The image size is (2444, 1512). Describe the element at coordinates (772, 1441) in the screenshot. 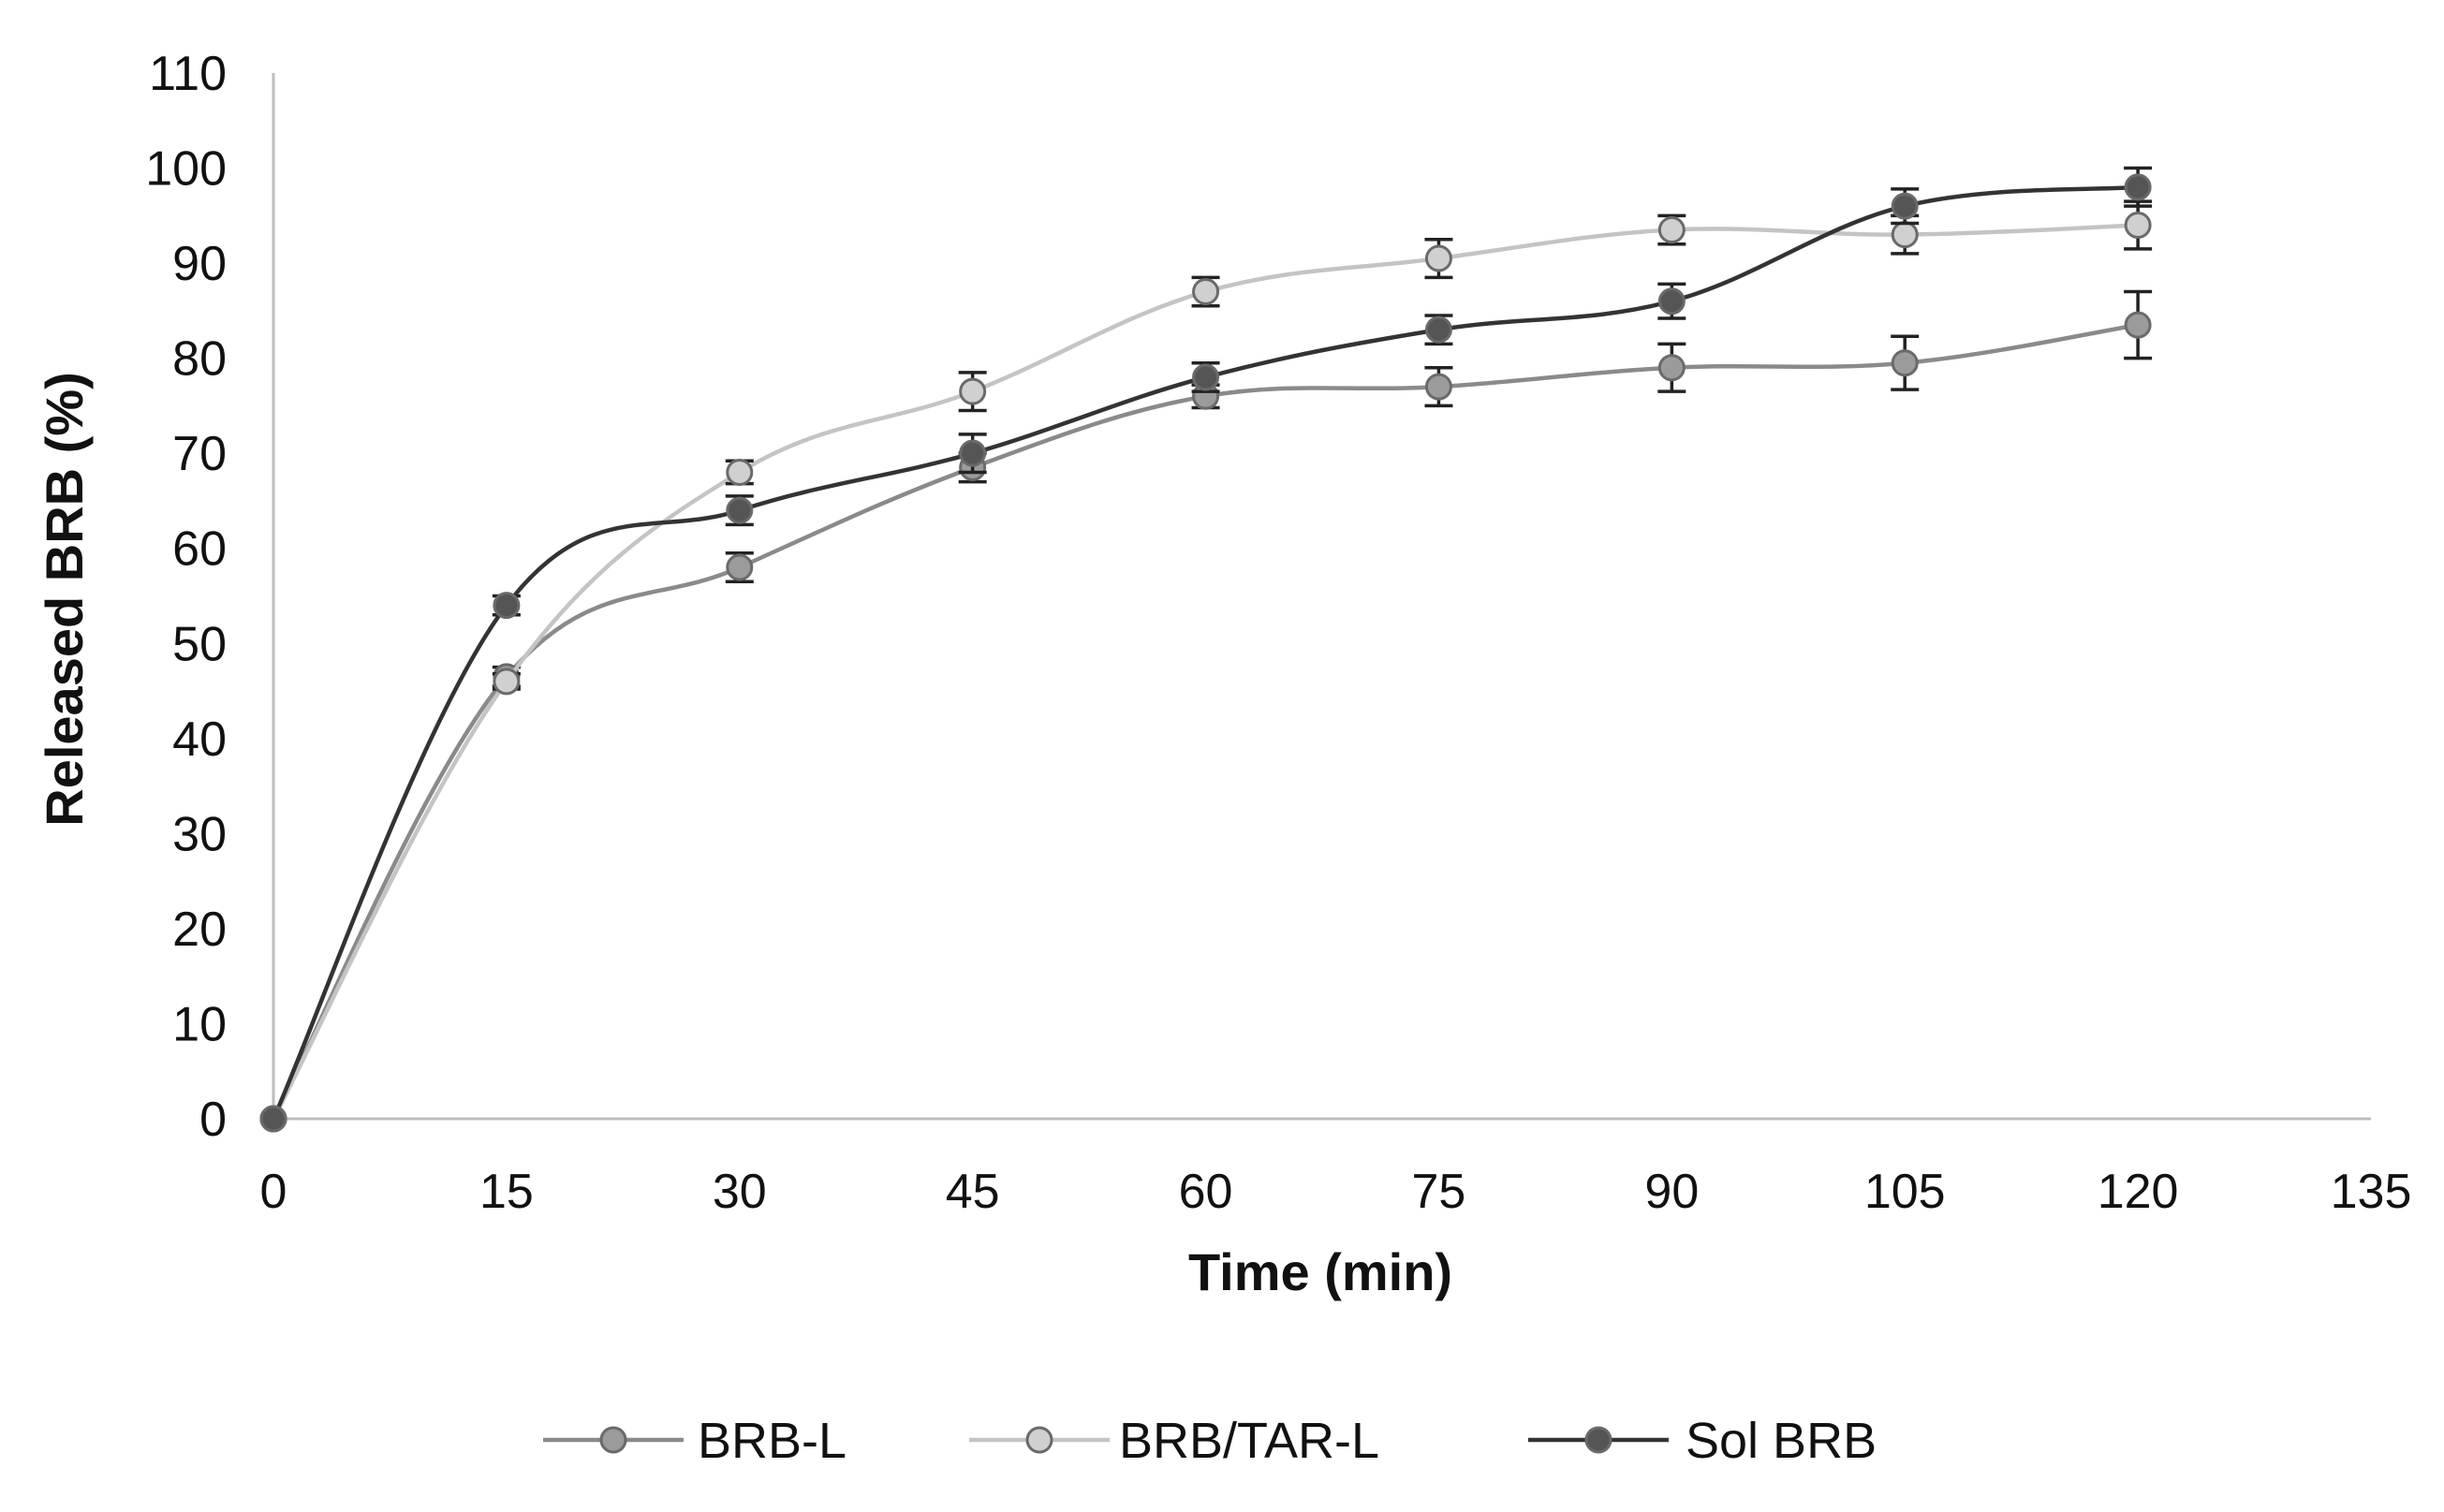

I see `legend-label: BRB-L` at that location.